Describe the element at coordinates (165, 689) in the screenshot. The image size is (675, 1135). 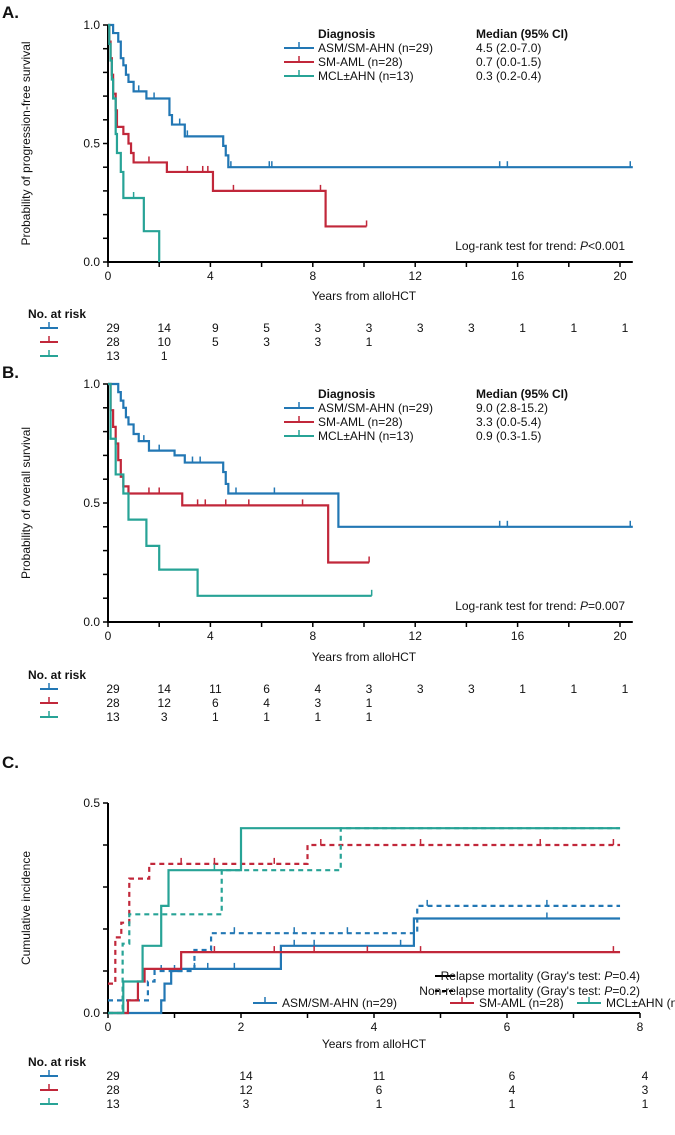
I see `risk-count: 14` at that location.